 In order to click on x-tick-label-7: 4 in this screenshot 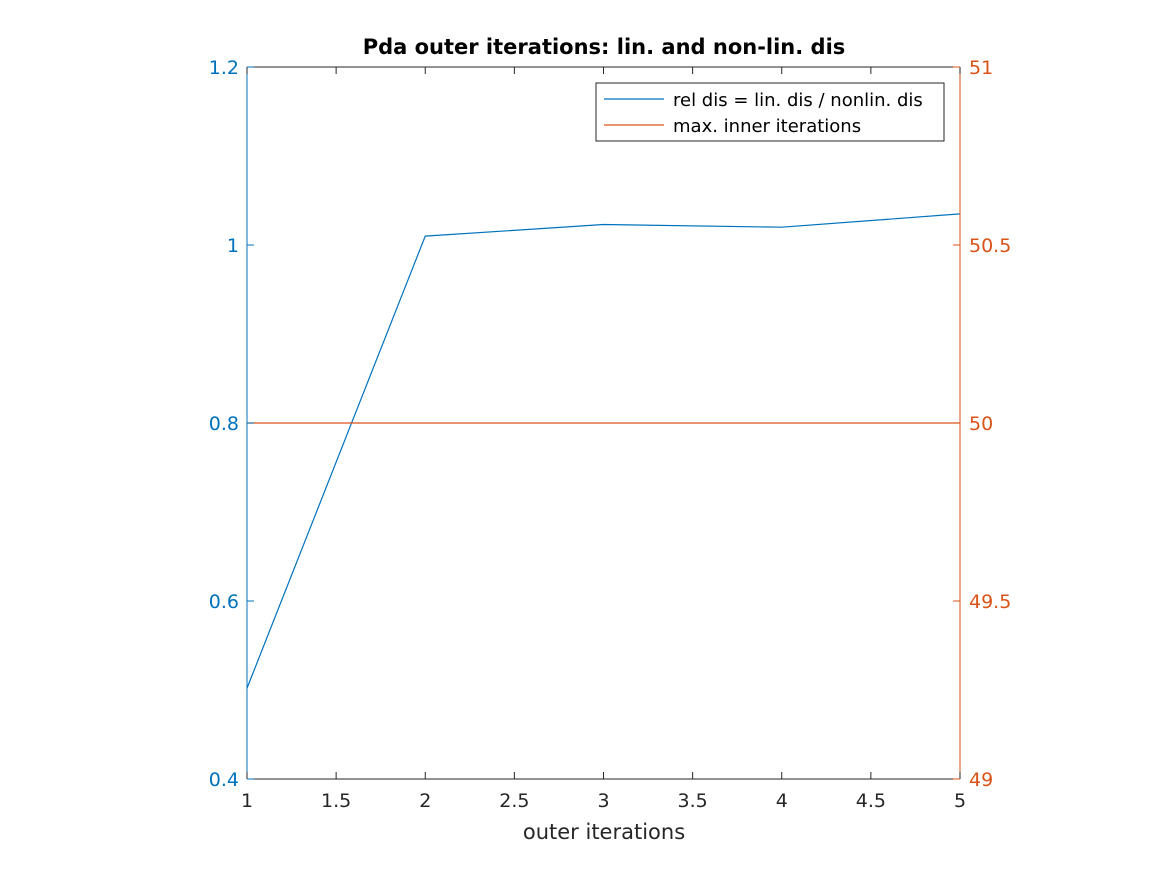, I will do `click(782, 801)`.